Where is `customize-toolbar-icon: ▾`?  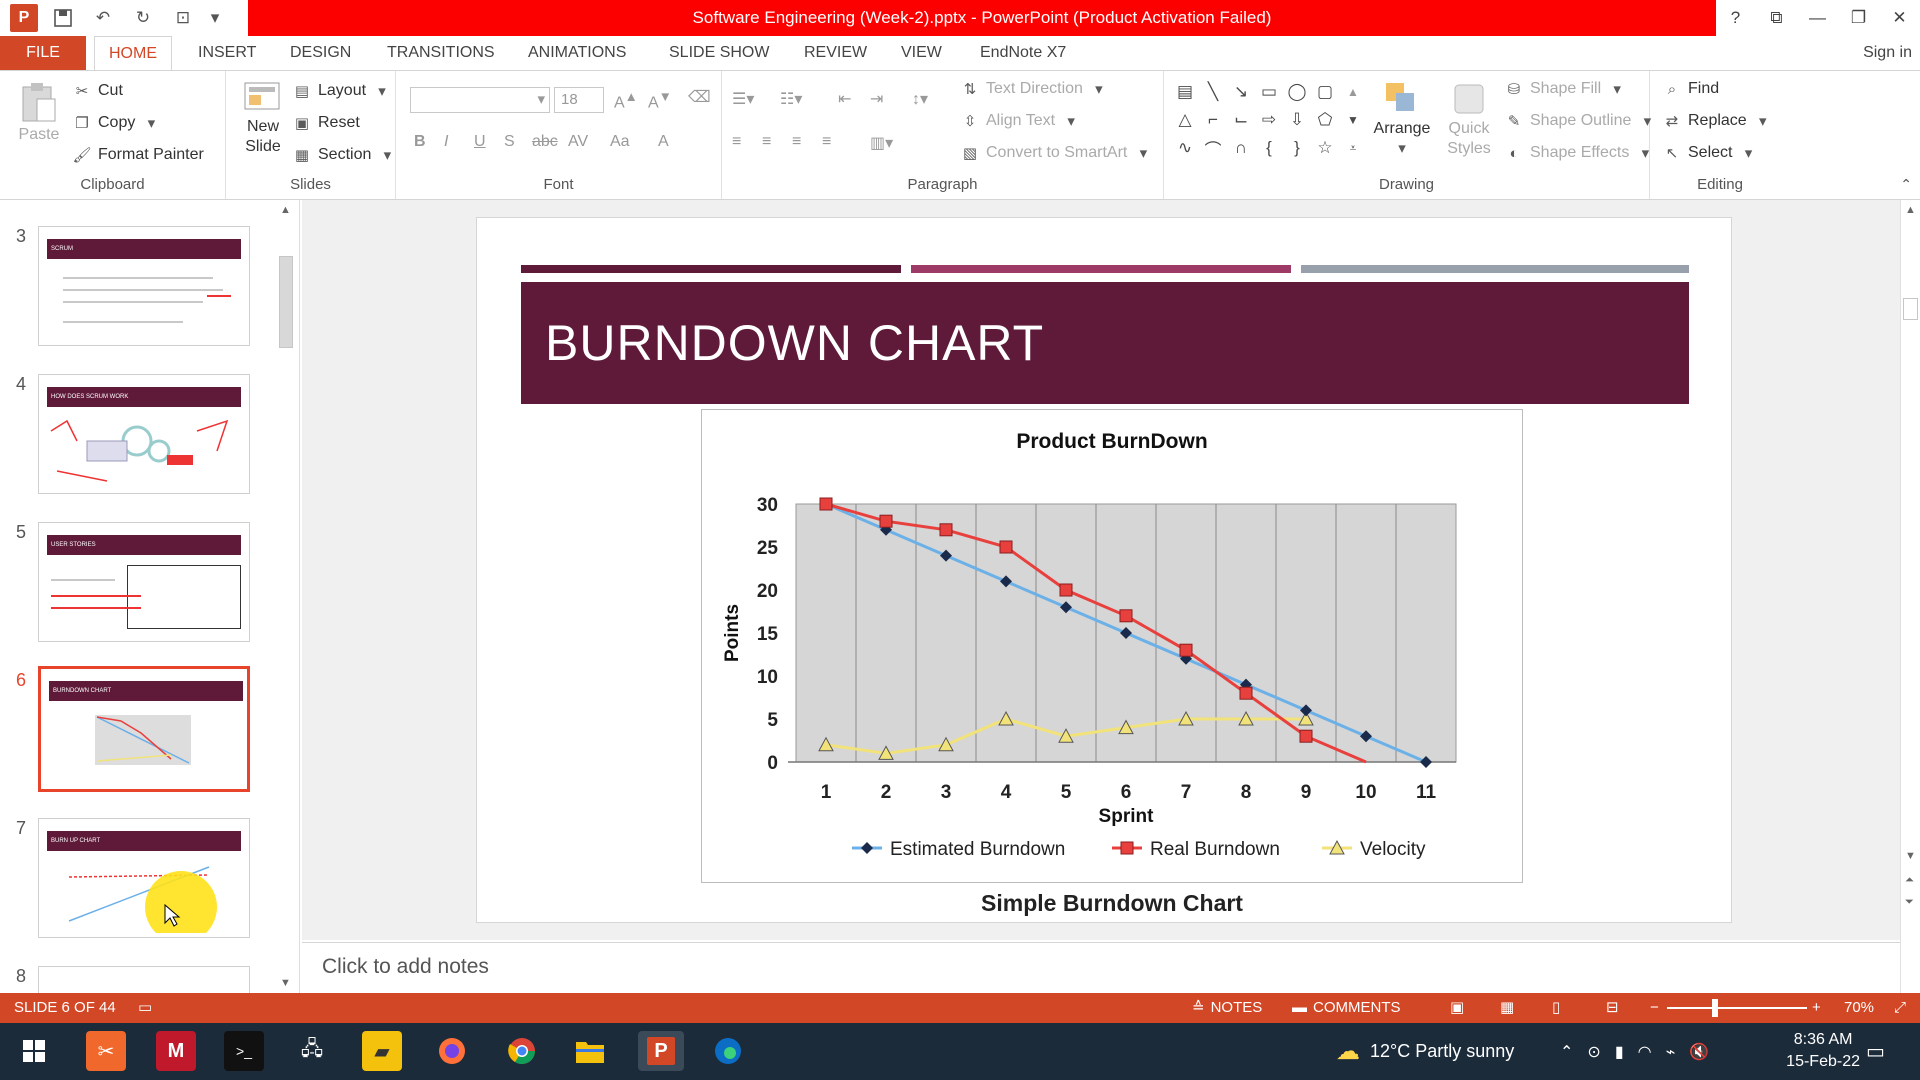 customize-toolbar-icon: ▾ is located at coordinates (215, 17).